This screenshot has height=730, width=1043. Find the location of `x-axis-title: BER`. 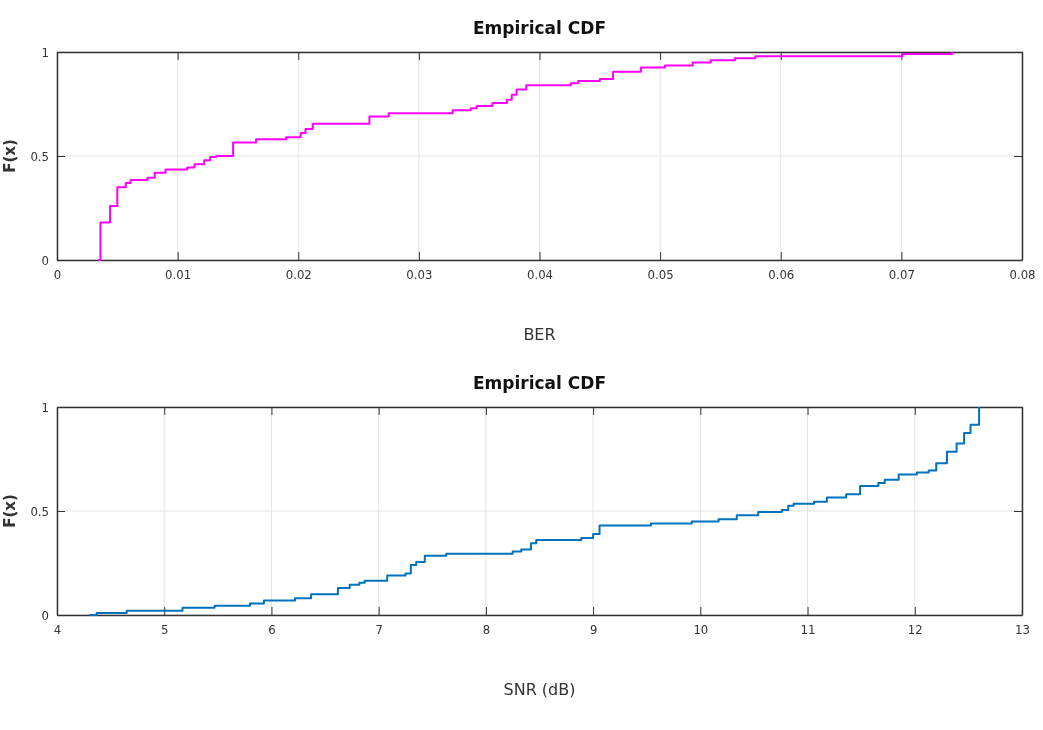

x-axis-title: BER is located at coordinates (539, 334).